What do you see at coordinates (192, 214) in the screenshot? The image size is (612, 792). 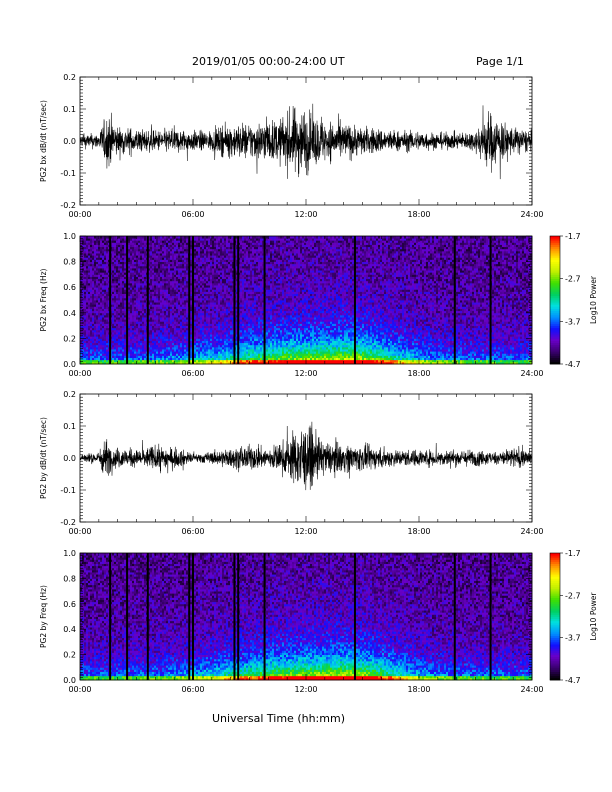 I see `x-tick-label: 06:00` at bounding box center [192, 214].